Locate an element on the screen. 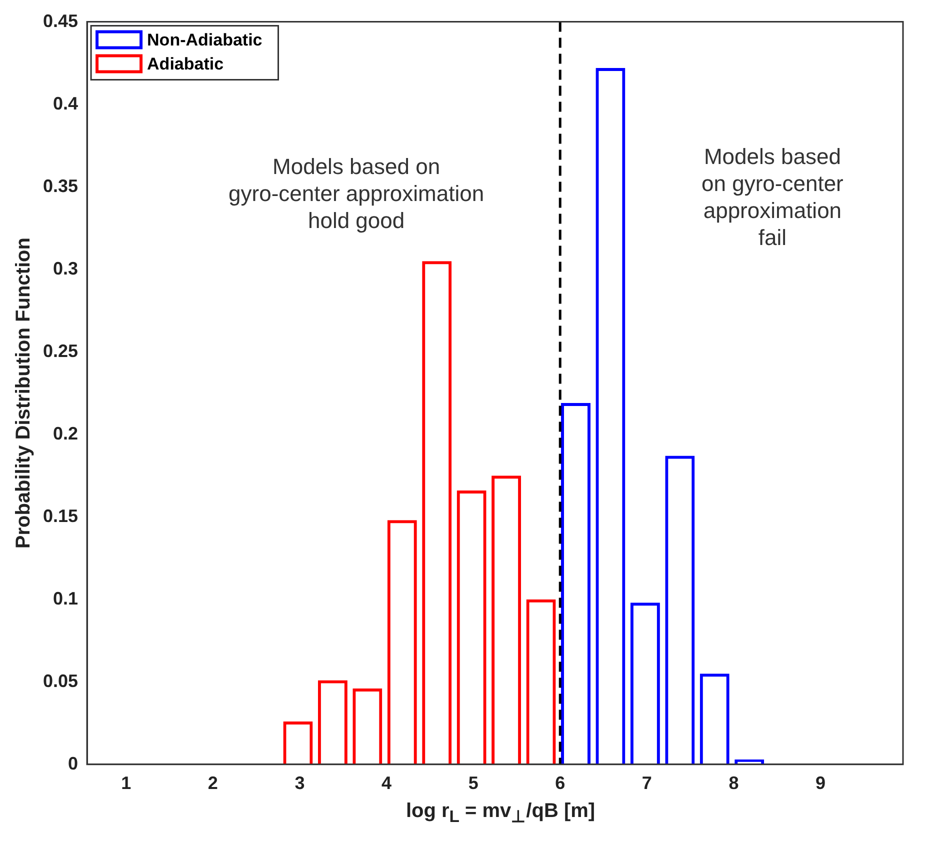  y-tick-label: 0.25 is located at coordinates (60, 350).